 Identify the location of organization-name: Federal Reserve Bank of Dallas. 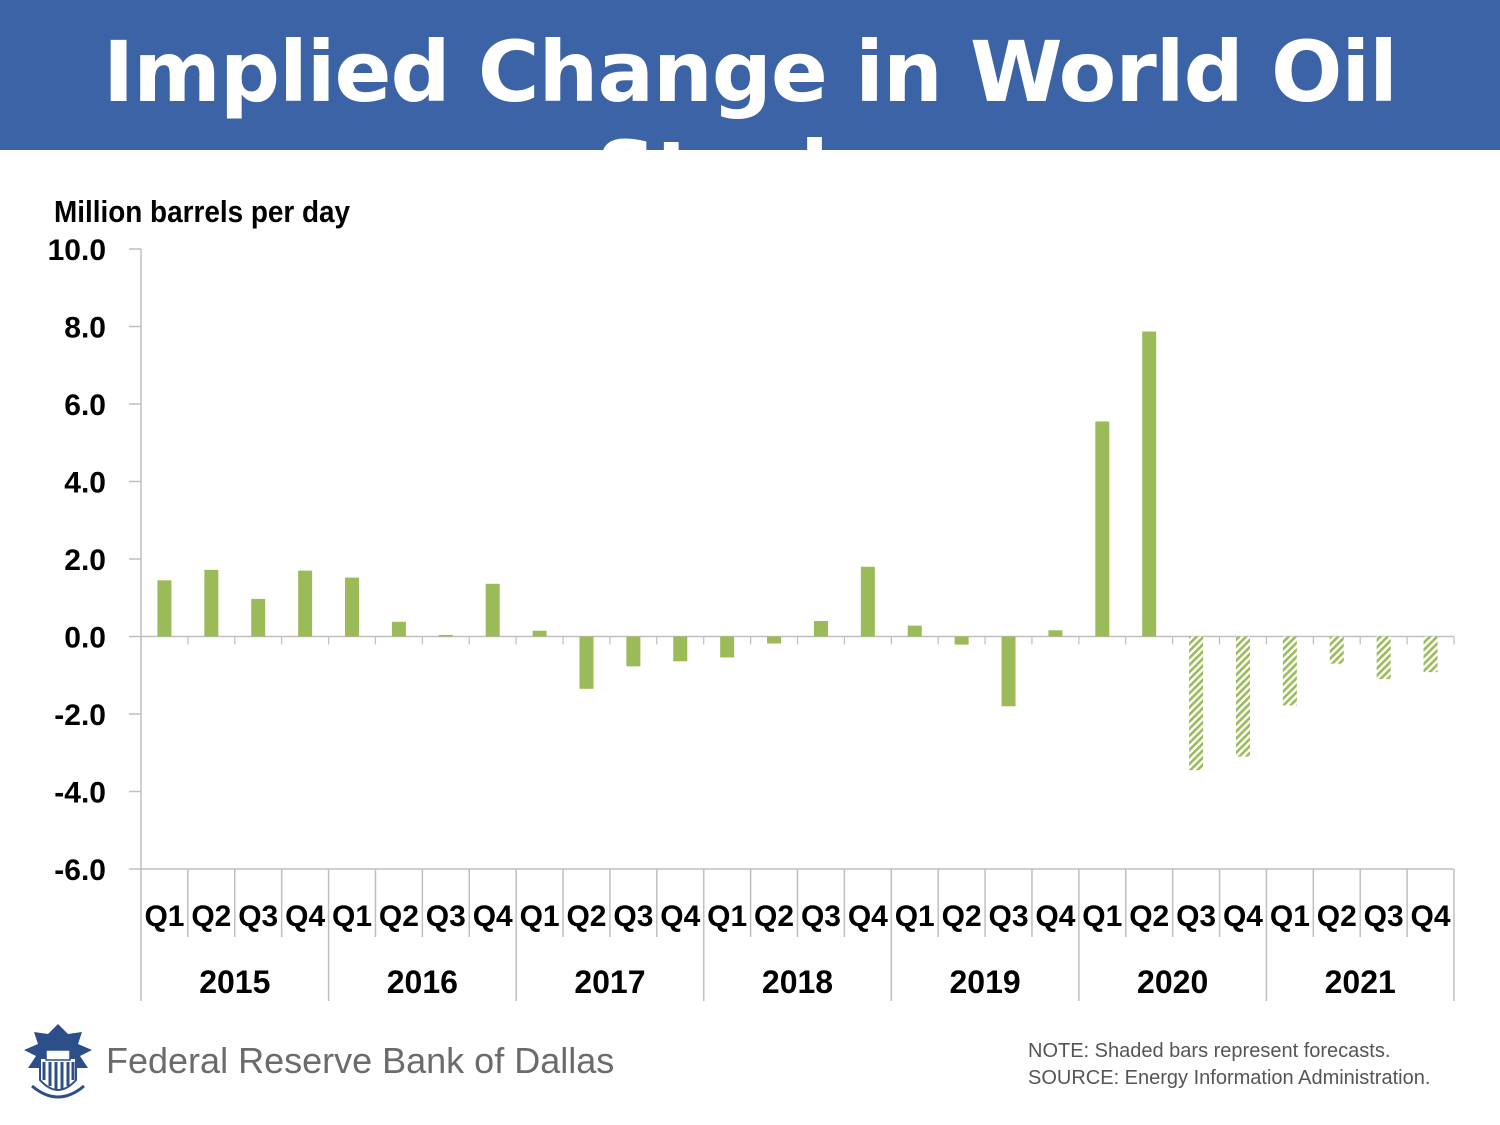
(360, 1060).